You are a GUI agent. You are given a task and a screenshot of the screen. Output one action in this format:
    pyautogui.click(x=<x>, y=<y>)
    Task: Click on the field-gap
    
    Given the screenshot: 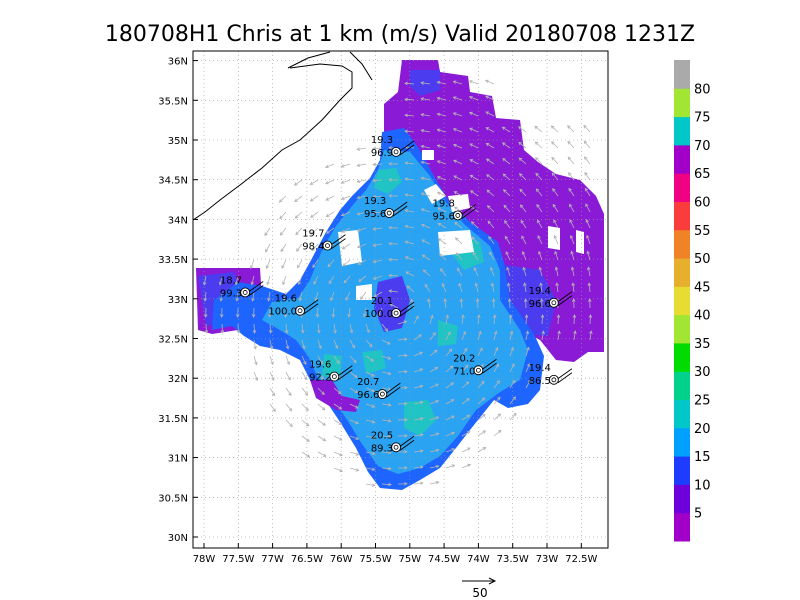 What is the action you would take?
    pyautogui.click(x=580, y=242)
    